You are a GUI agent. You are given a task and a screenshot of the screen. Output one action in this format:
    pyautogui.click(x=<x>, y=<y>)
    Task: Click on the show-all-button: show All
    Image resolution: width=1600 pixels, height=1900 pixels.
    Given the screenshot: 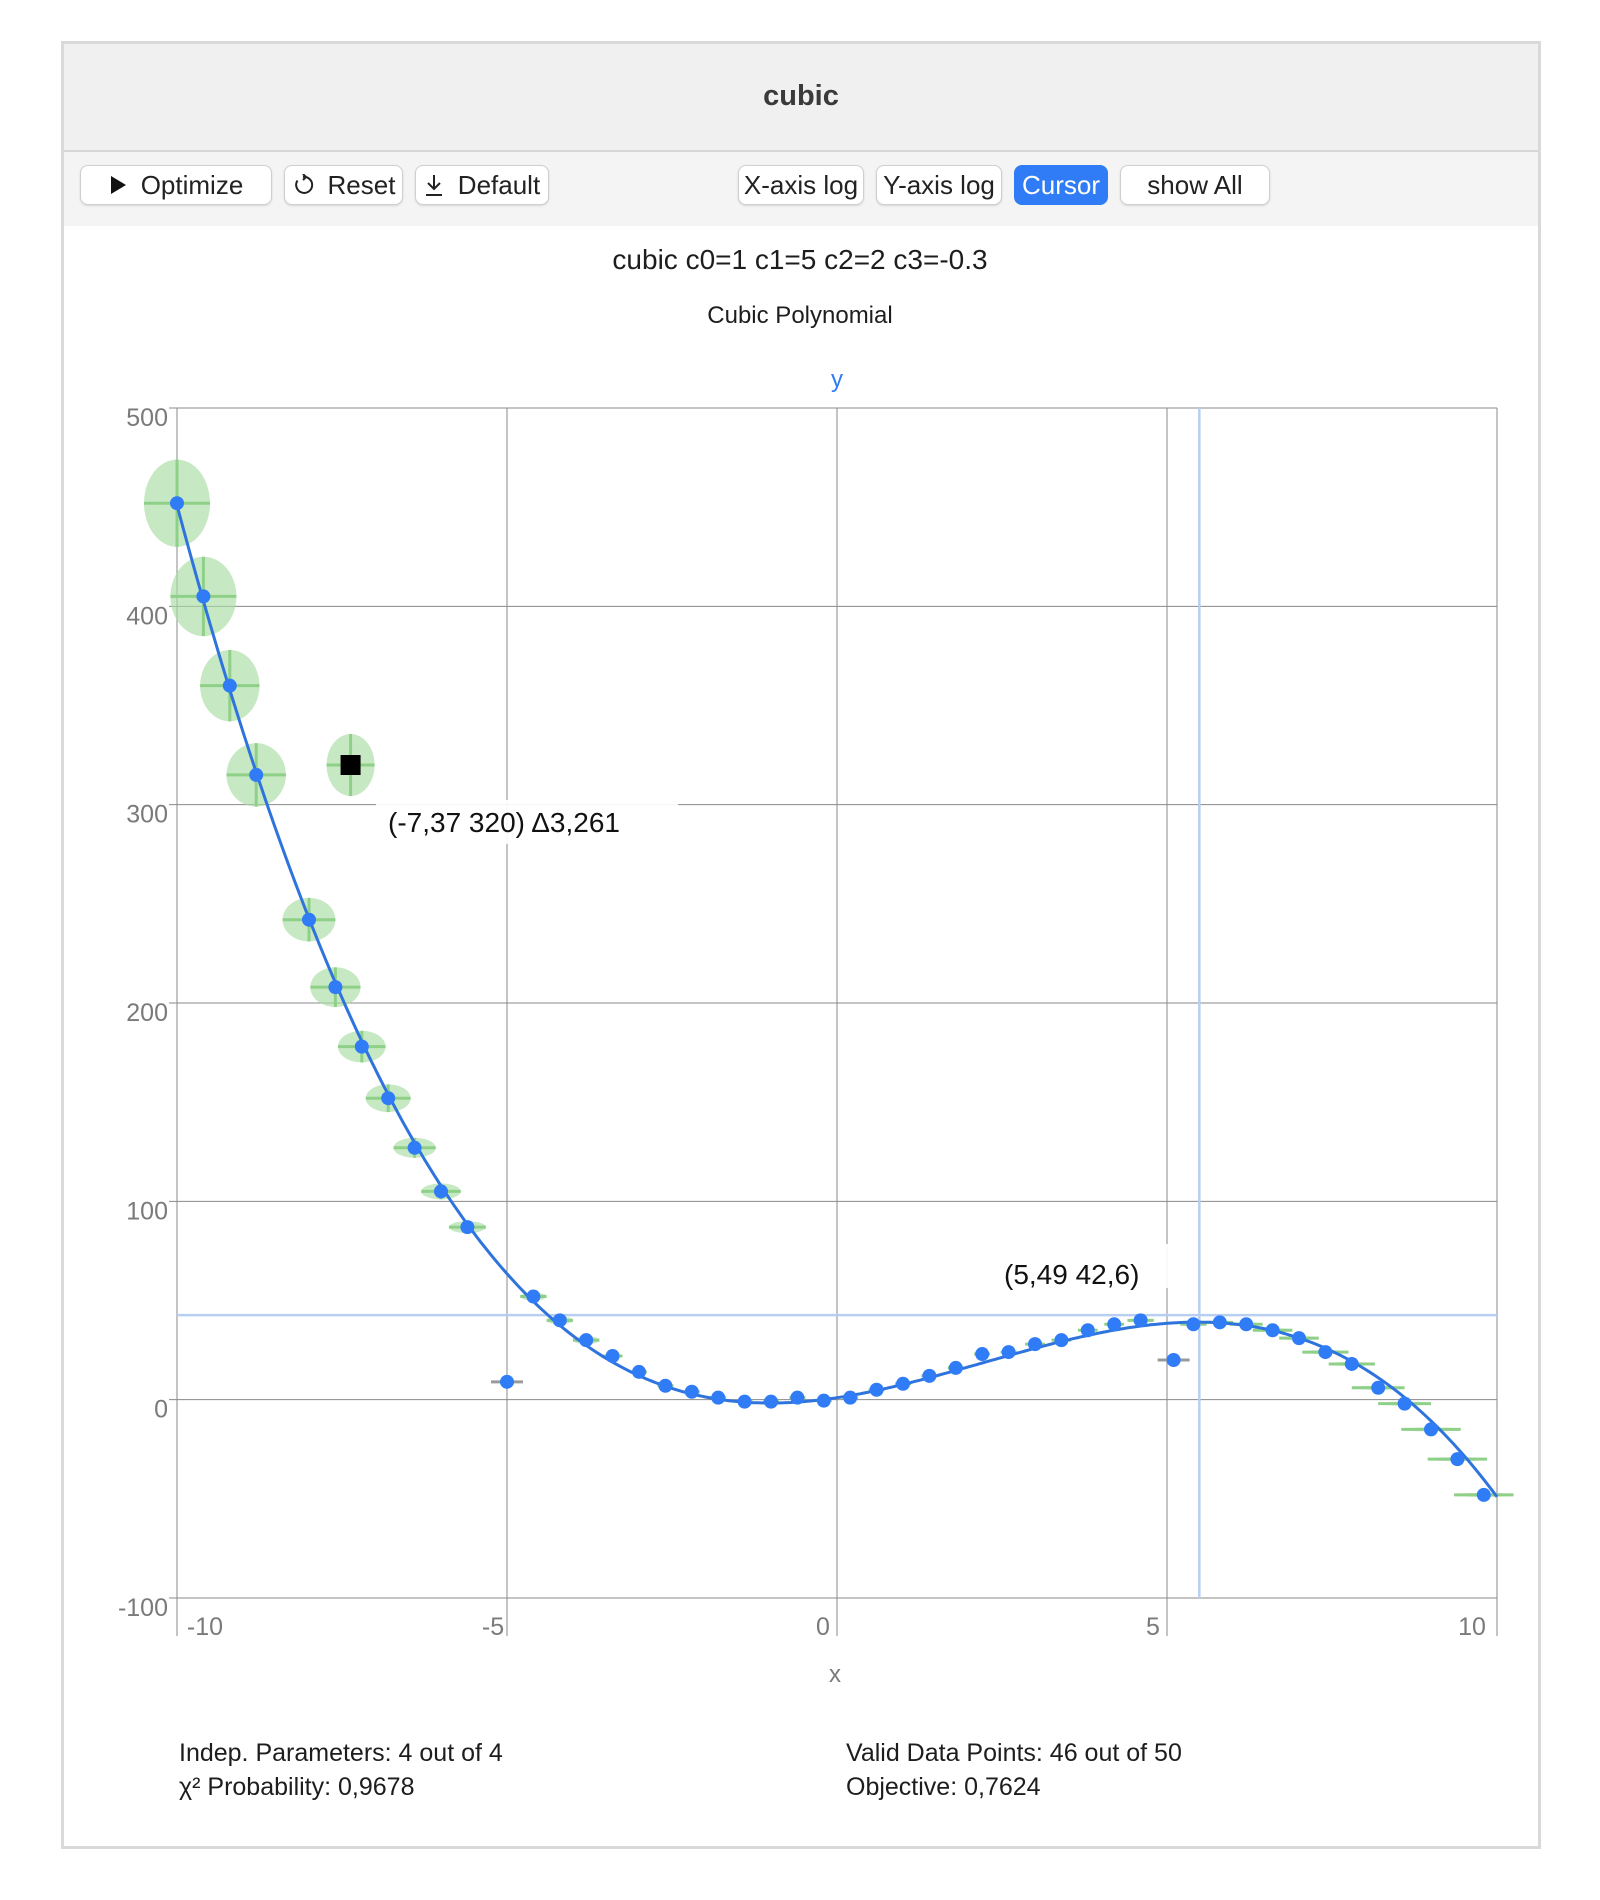 What is the action you would take?
    pyautogui.click(x=1195, y=185)
    